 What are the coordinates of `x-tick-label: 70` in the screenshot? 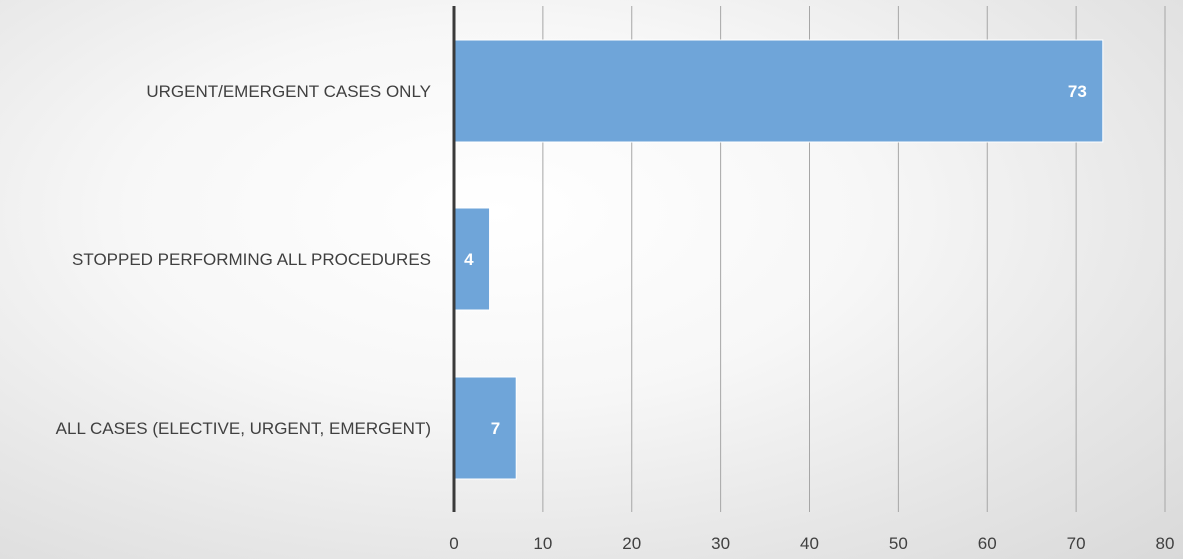 It's located at (1076, 543).